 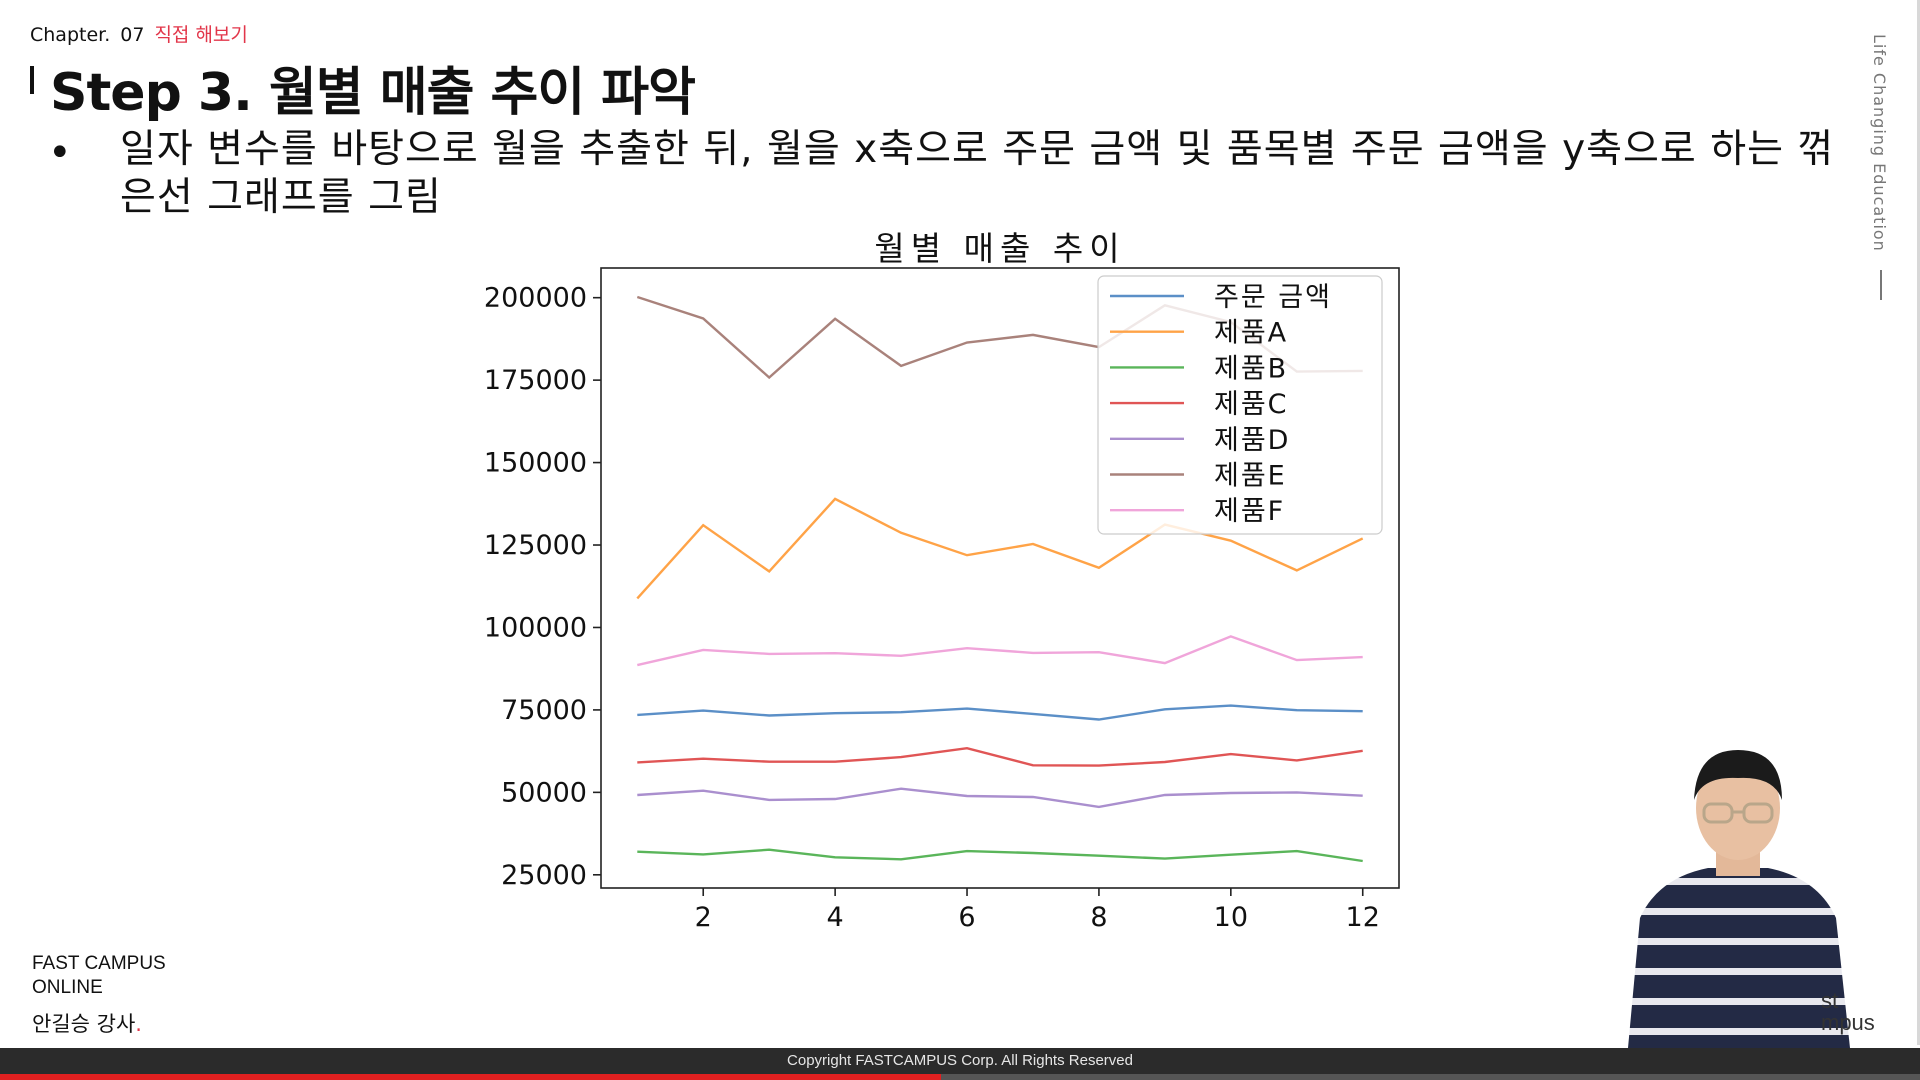 I want to click on y-tick-label: 200000, so click(x=535, y=298).